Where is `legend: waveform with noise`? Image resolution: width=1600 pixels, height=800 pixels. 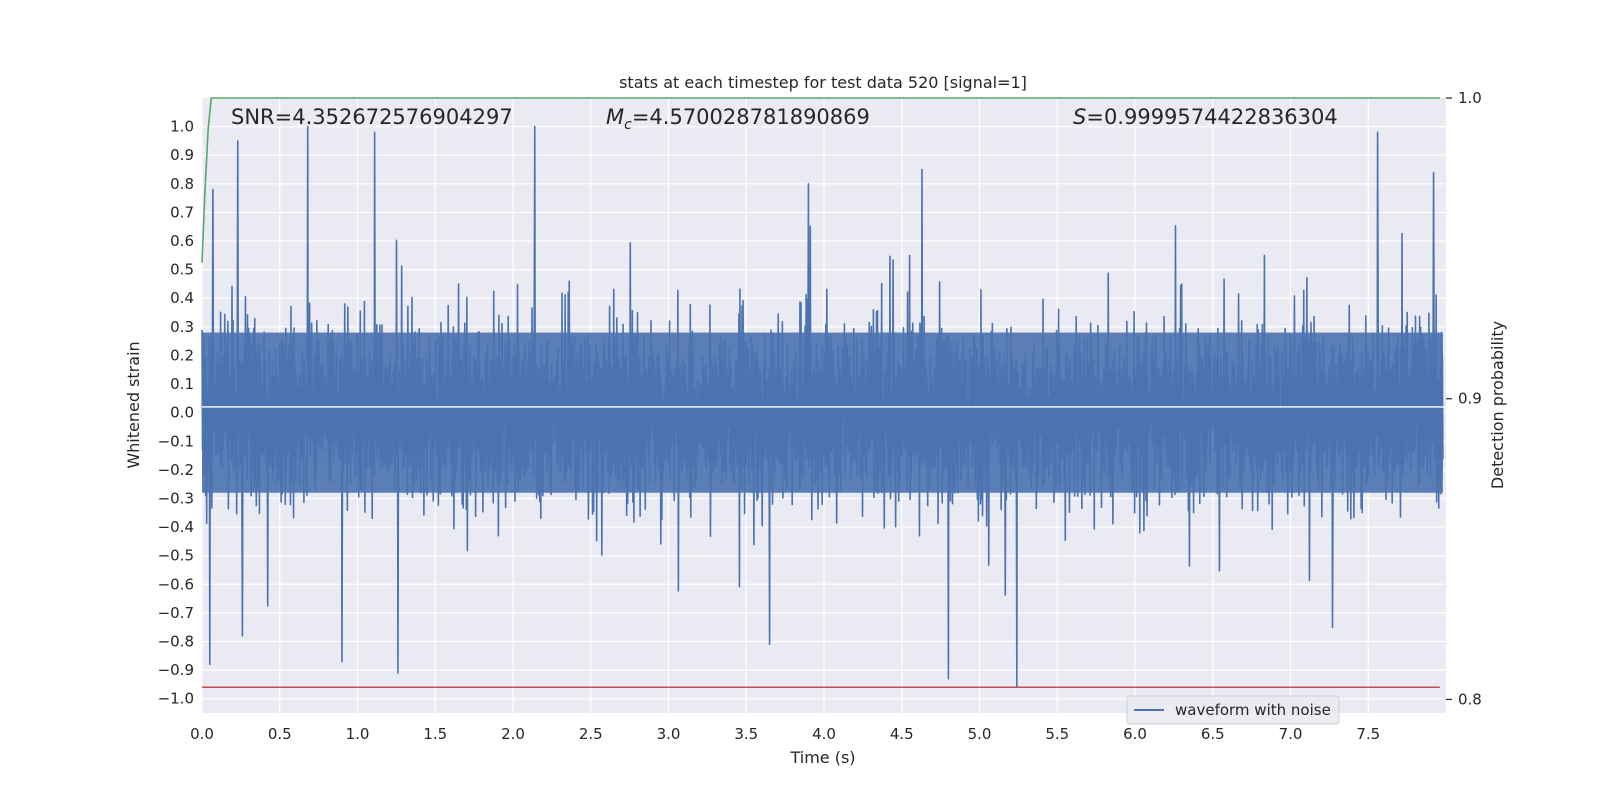
legend: waveform with noise is located at coordinates (1233, 710).